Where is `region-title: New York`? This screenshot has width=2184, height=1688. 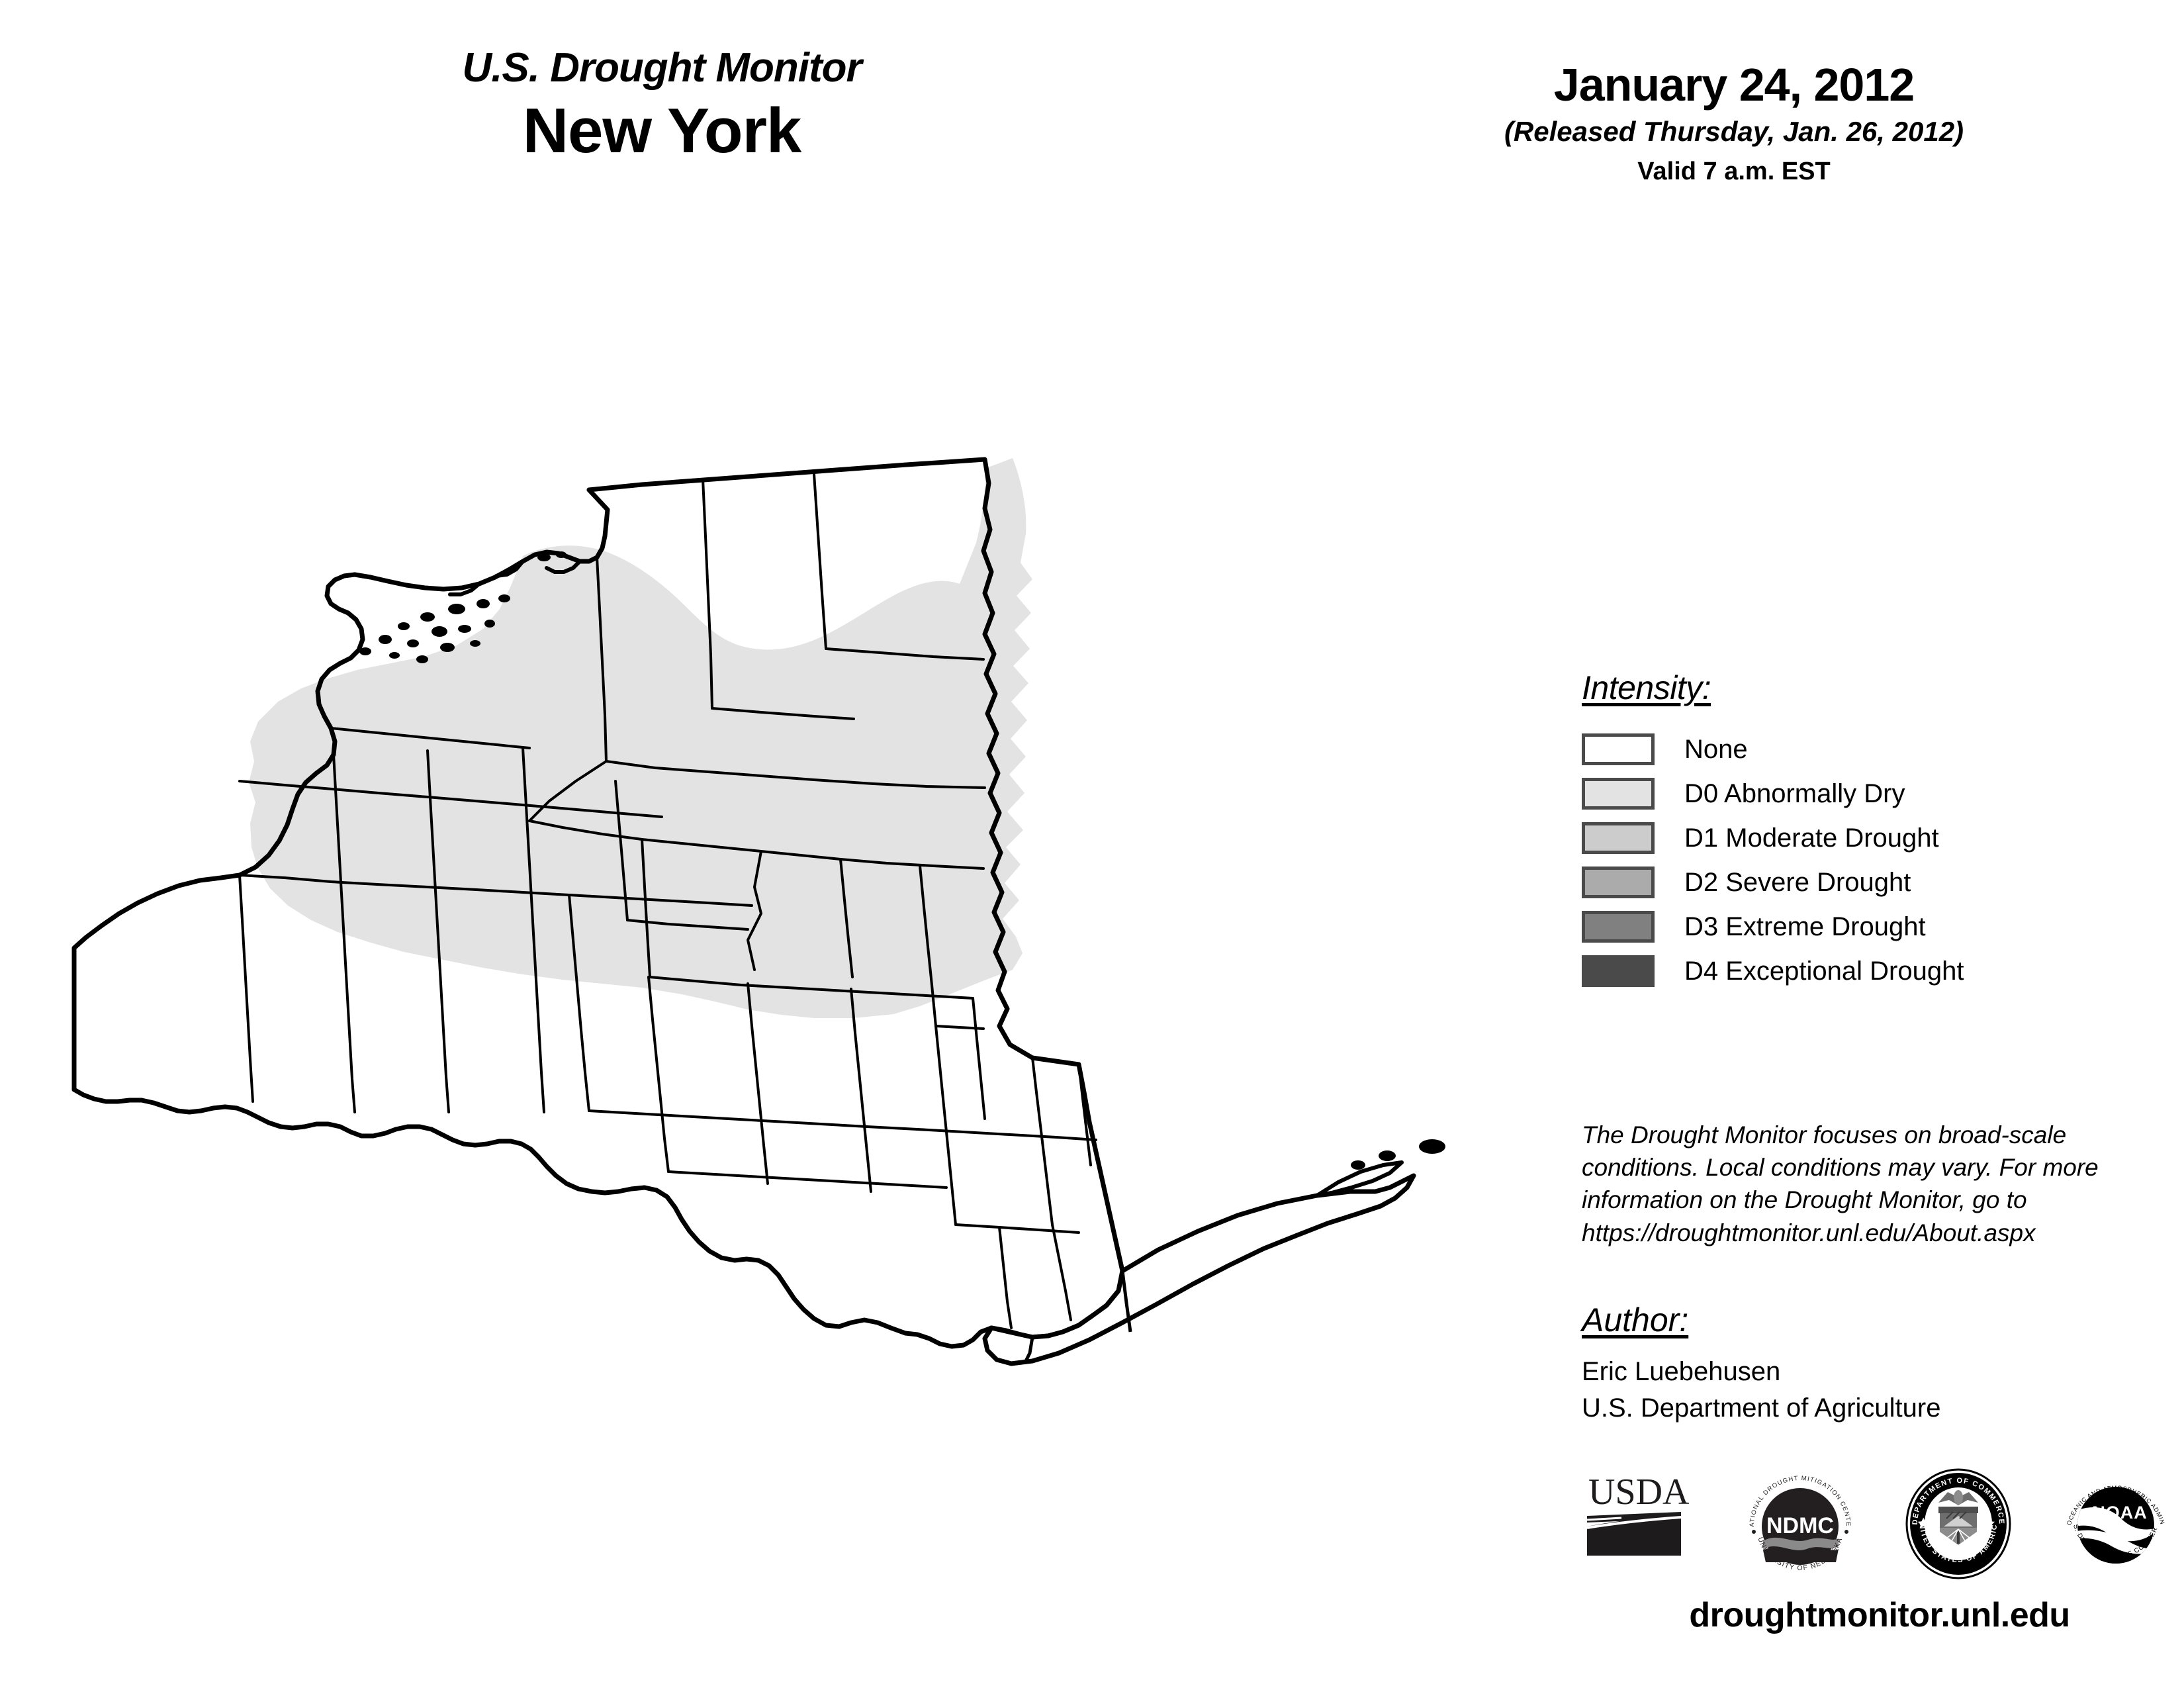
region-title: New York is located at coordinates (662, 131).